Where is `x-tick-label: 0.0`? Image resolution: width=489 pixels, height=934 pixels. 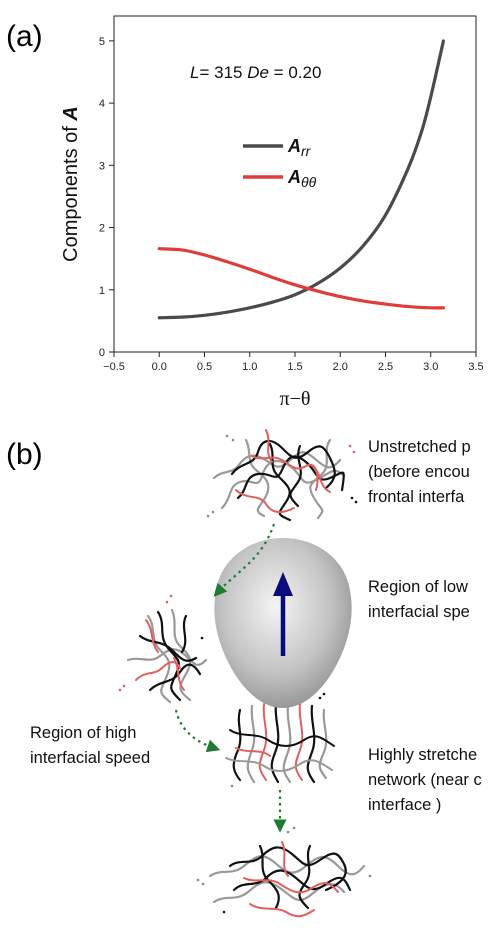 x-tick-label: 0.0 is located at coordinates (159, 367).